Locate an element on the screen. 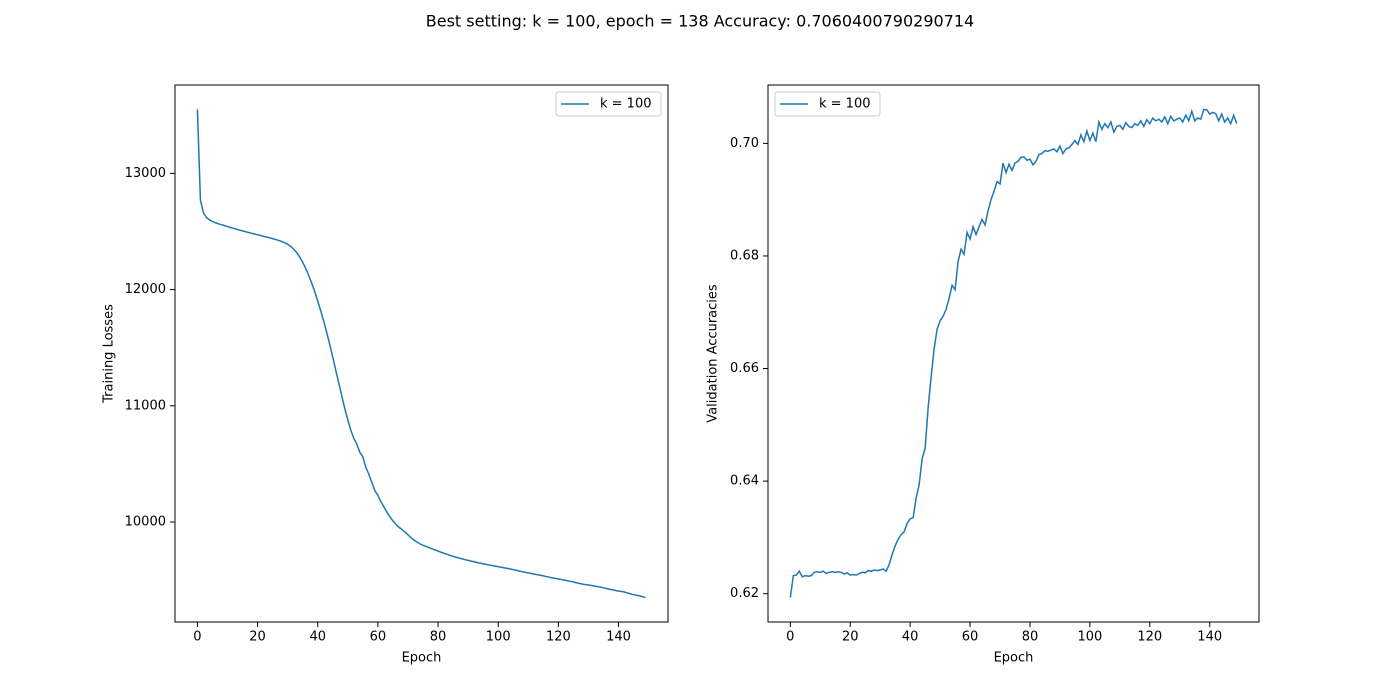  y-tick-label: 11000 is located at coordinates (145, 405).